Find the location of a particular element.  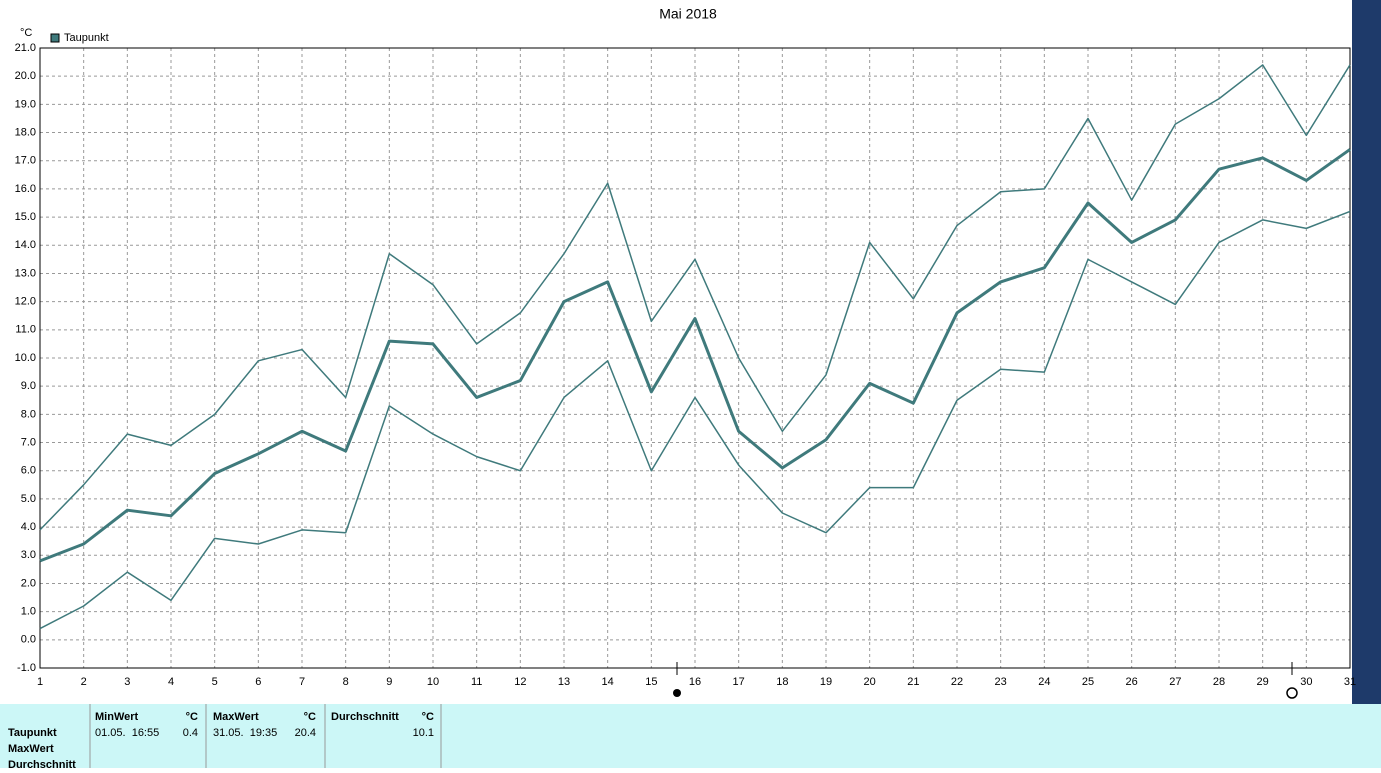

x-tick-label: 18 is located at coordinates (782, 682).